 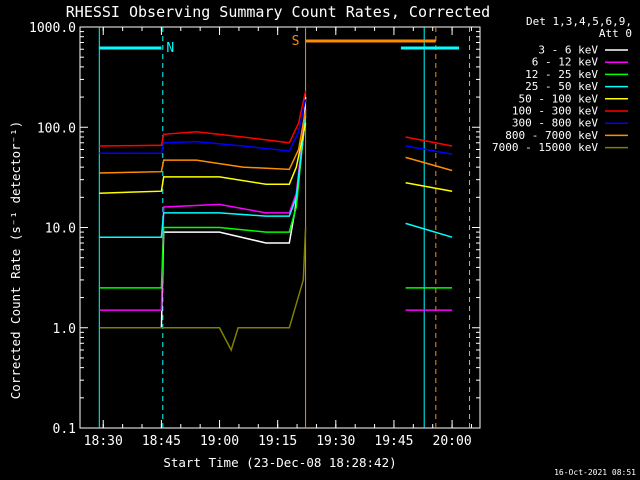 I want to click on x-tick-label: 18:30, so click(x=103, y=441).